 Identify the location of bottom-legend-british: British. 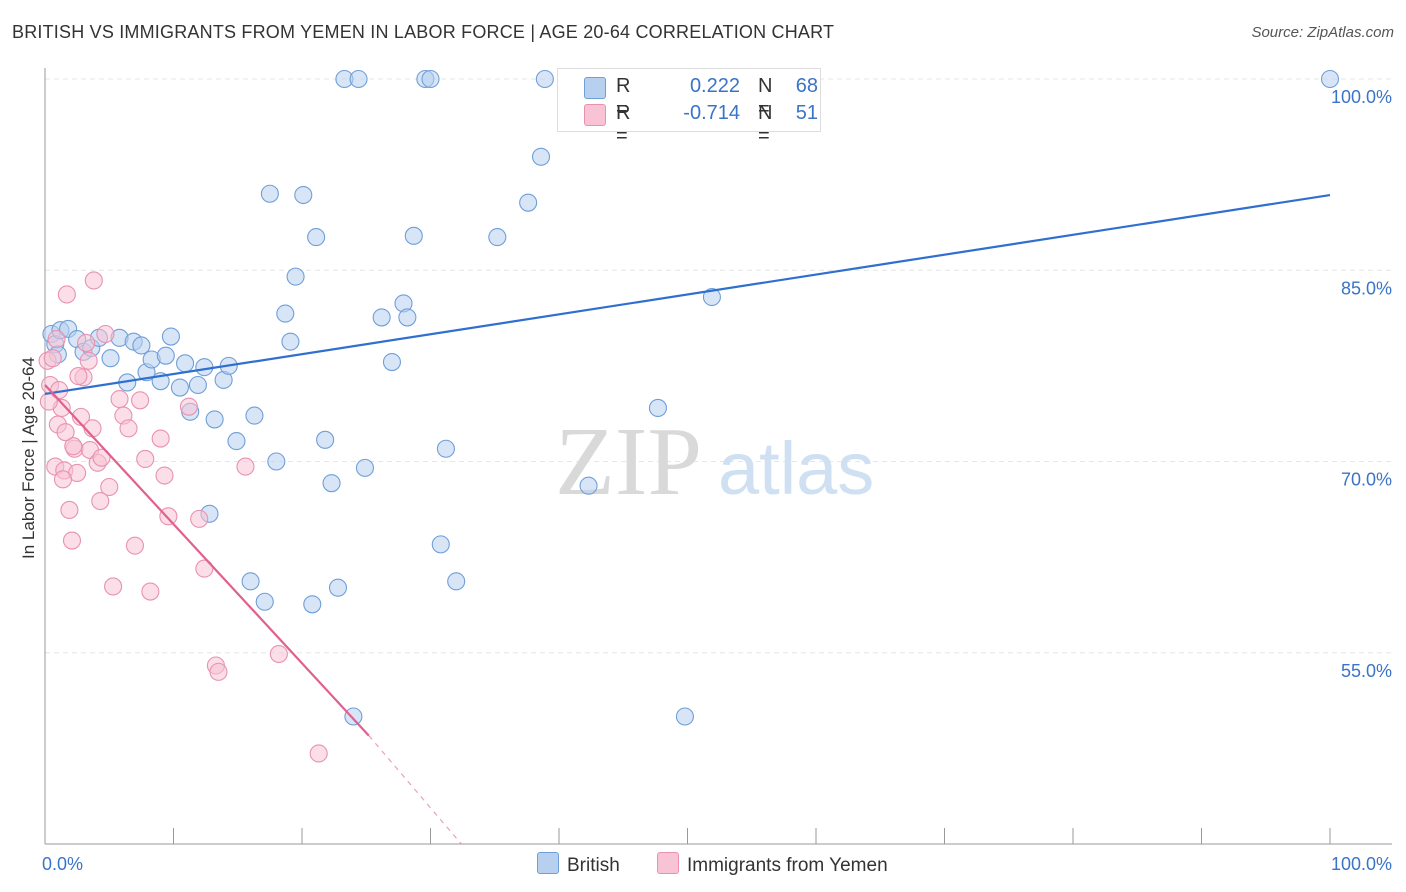
(578, 864).